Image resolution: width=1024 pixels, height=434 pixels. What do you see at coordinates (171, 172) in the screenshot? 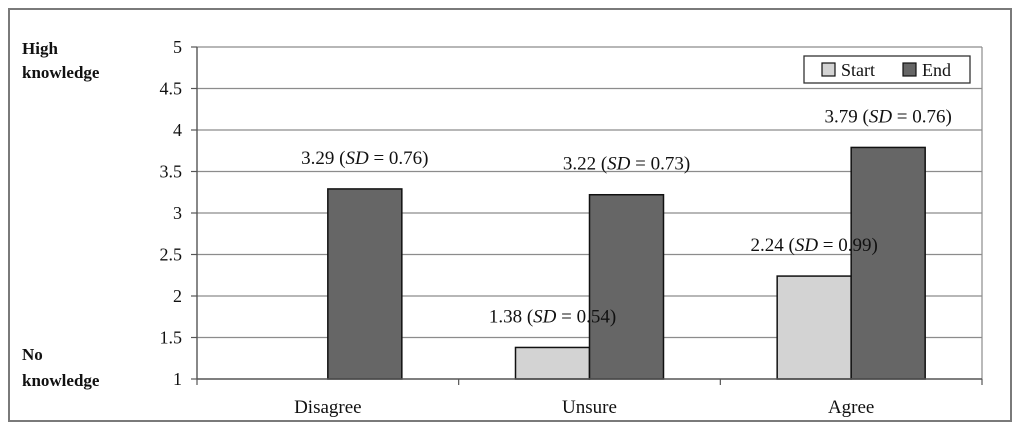
I see `y-tick-label: 3.5` at bounding box center [171, 172].